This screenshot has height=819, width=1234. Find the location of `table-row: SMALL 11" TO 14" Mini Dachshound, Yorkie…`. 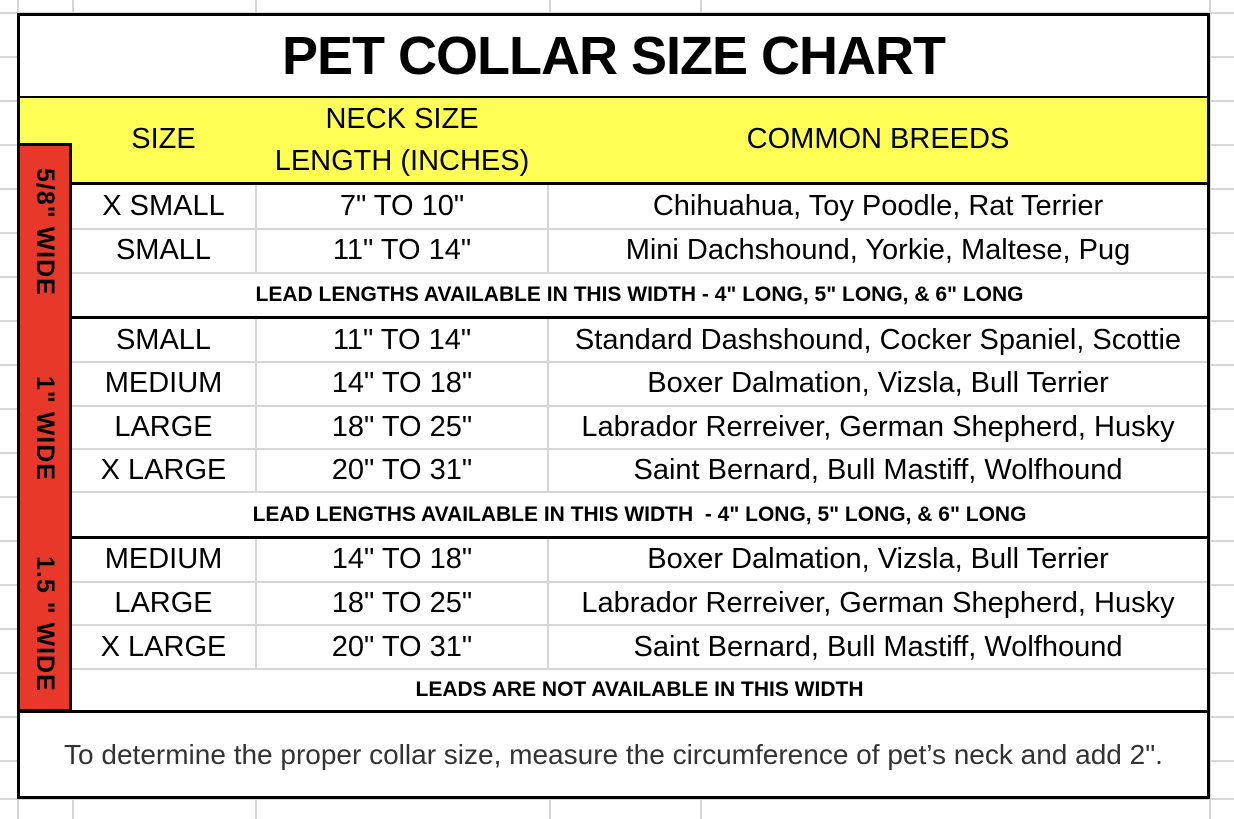

table-row: SMALL 11" TO 14" Mini Dachshound, Yorkie… is located at coordinates (613, 252).